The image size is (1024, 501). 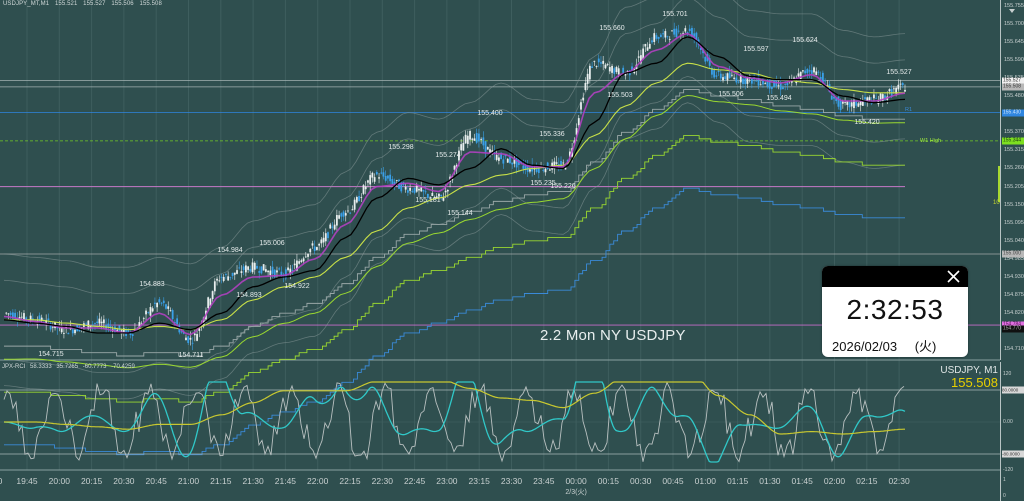 I want to click on price-tick: 155.150, so click(x=1014, y=204).